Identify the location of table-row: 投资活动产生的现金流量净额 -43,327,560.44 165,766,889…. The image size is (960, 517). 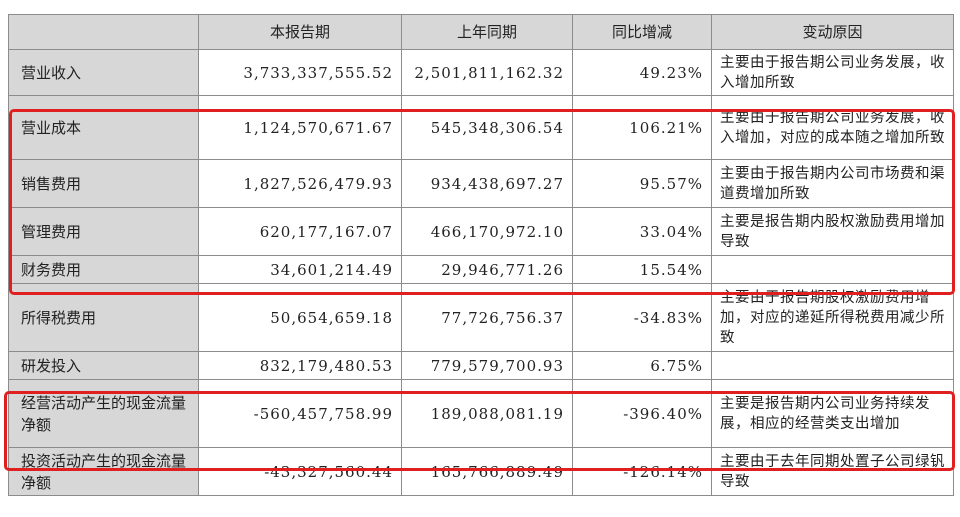
(481, 471).